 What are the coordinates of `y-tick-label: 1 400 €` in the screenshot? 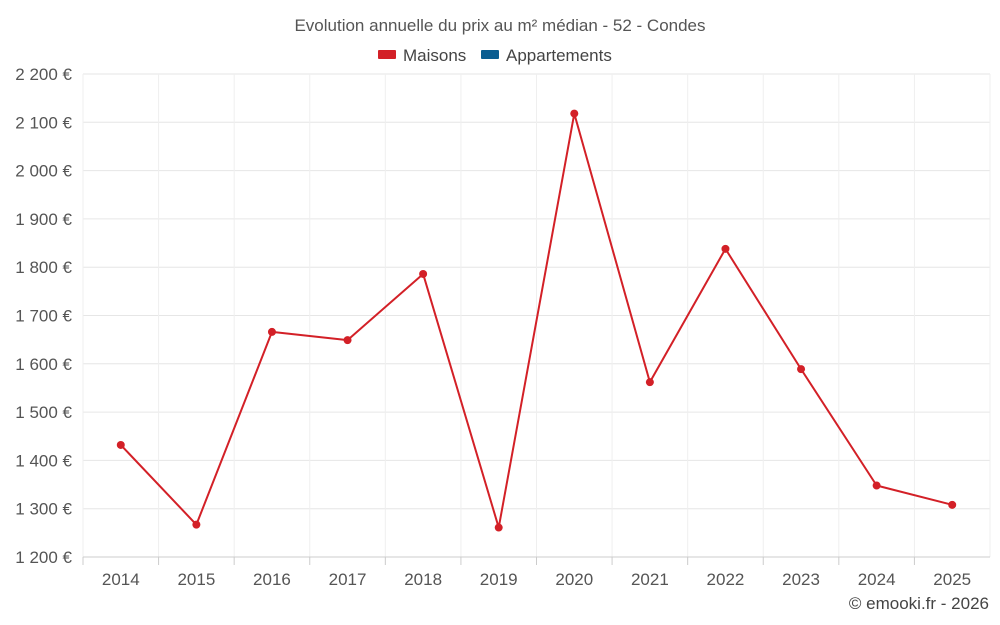 It's located at (43, 460).